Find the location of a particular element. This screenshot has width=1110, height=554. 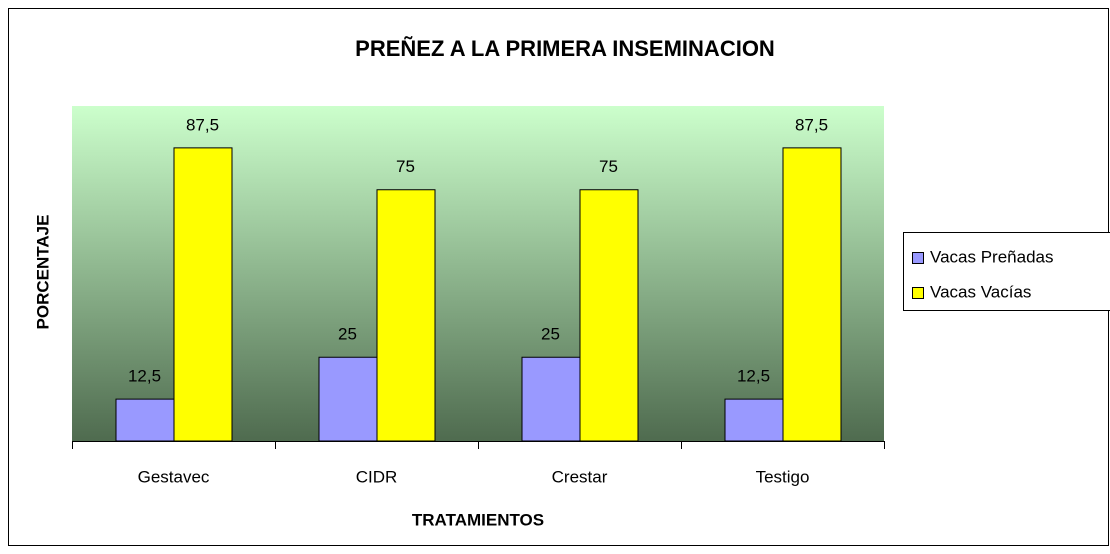

legend-label: Vacas Preñadas is located at coordinates (991, 256).